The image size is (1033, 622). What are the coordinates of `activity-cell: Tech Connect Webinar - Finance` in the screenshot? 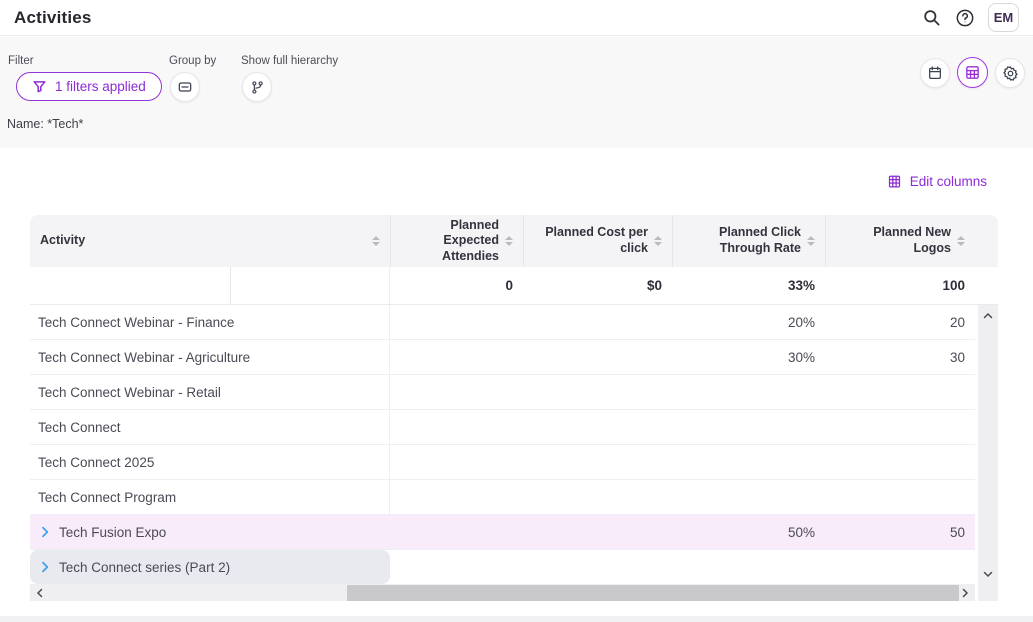 It's located at (210, 322).